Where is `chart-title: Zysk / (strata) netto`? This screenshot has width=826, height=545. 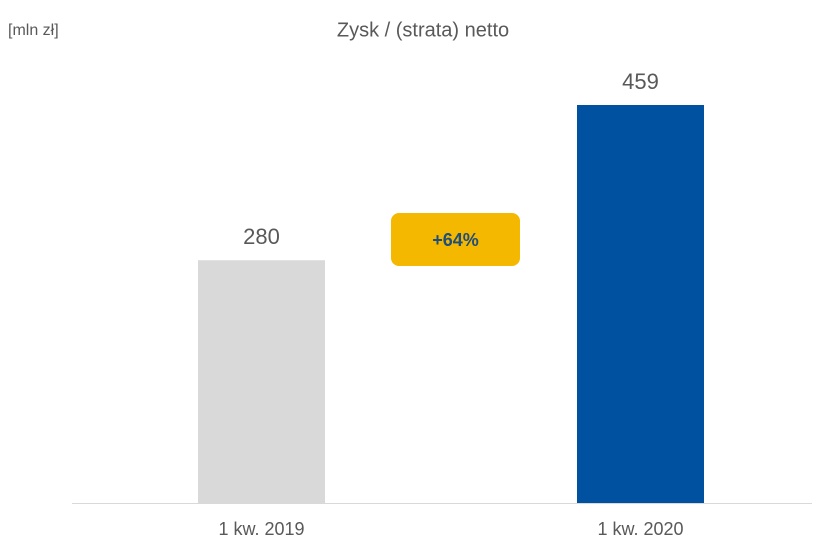
chart-title: Zysk / (strata) netto is located at coordinates (423, 30).